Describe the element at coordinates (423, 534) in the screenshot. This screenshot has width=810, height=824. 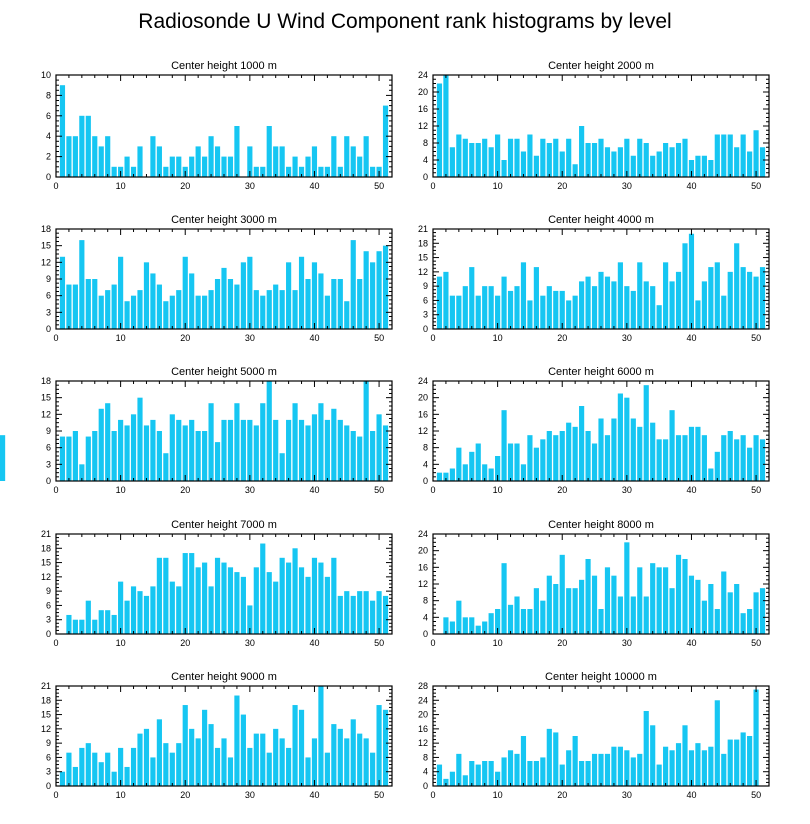
I see `y-tick-label: 24` at that location.